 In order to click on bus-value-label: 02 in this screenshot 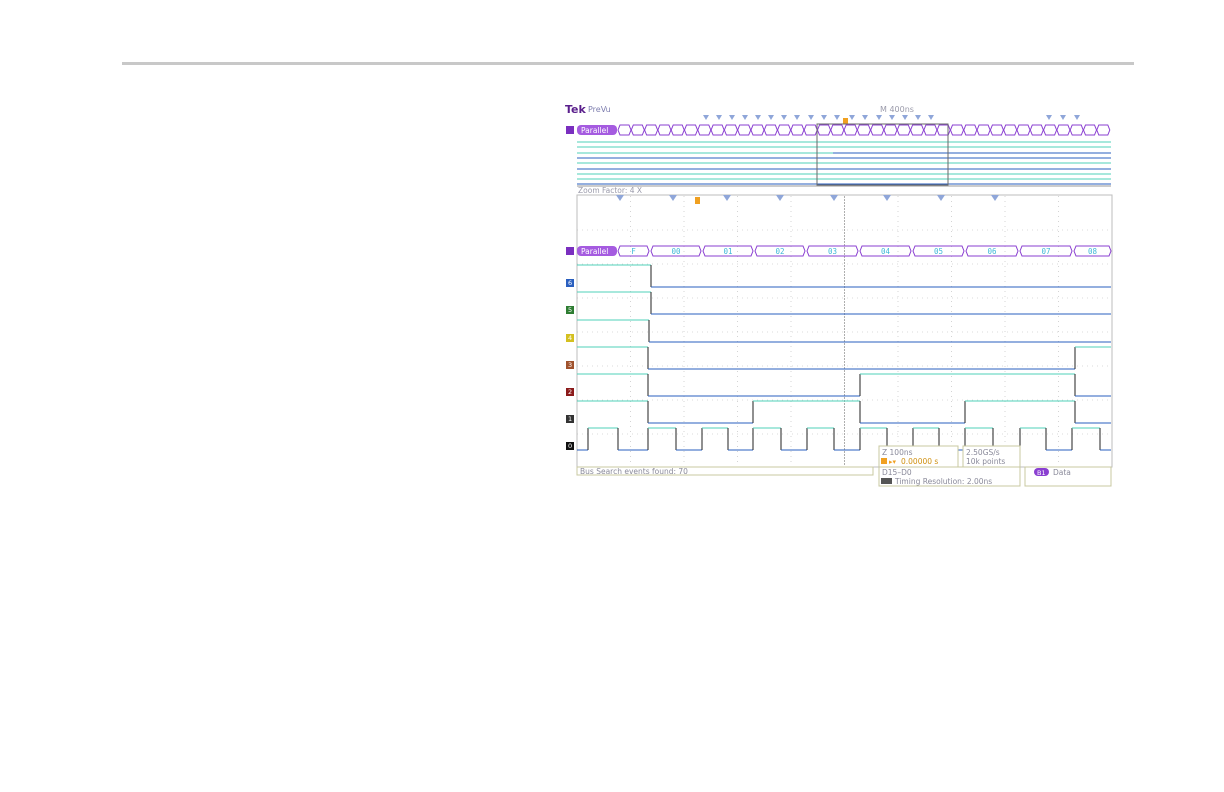, I will do `click(779, 251)`.